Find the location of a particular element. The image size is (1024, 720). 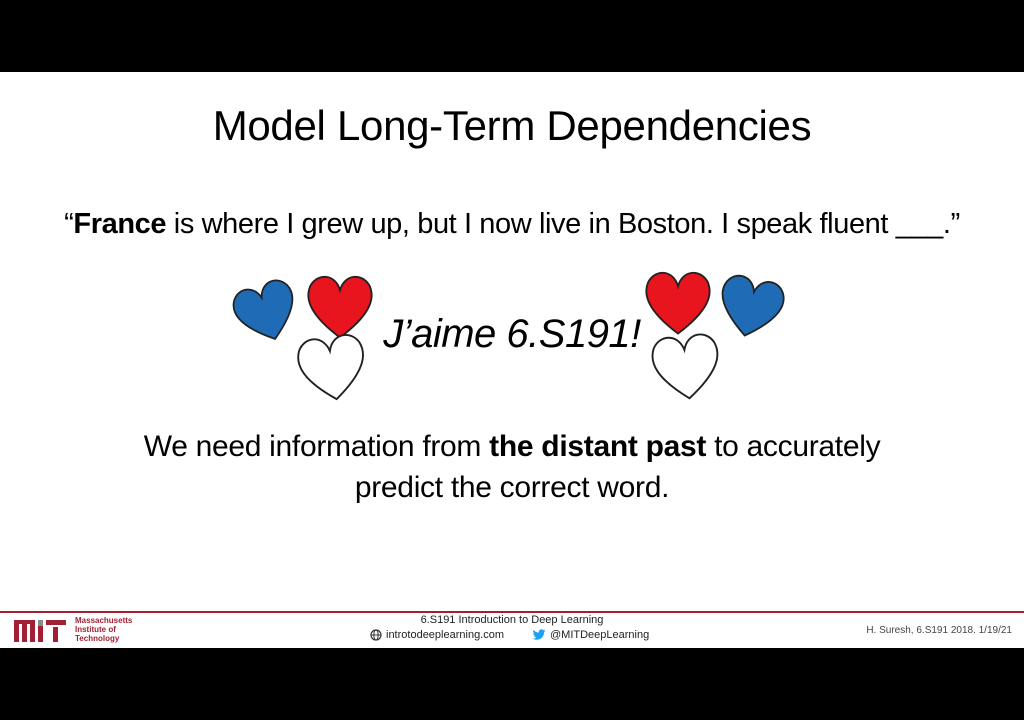

institution-line: Massachusetts is located at coordinates (104, 620).